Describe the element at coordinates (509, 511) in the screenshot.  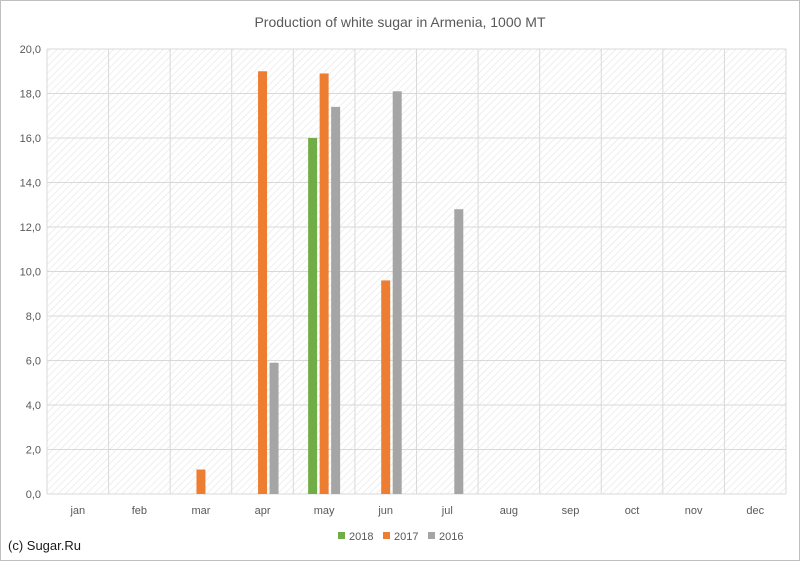
I see `x-tick-label: aug` at that location.